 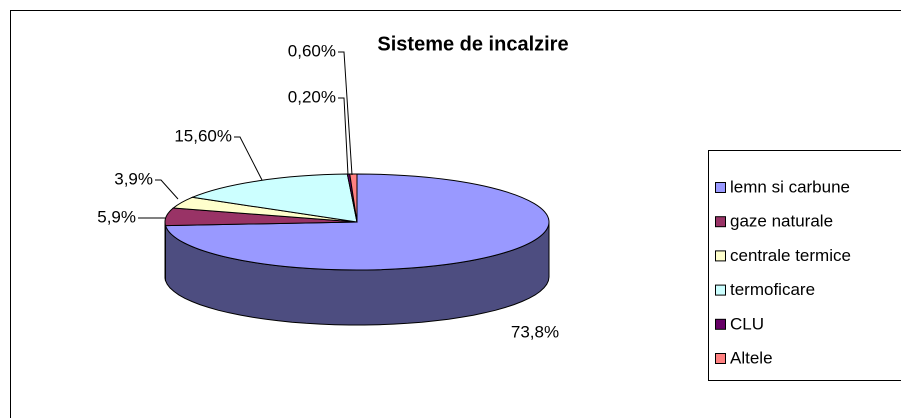 I want to click on legend-label: termoficare, so click(x=772, y=289).